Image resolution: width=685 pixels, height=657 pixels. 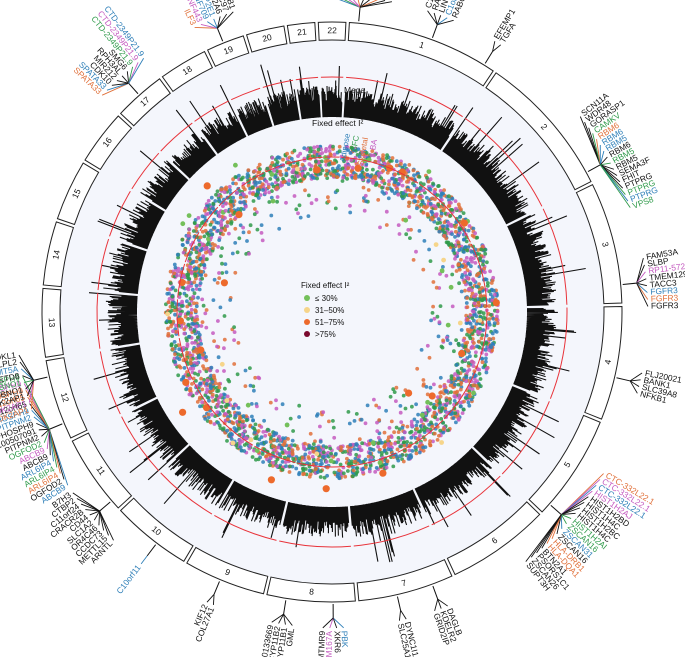 What do you see at coordinates (667, 276) in the screenshot?
I see `gene-label: TMEM129` at bounding box center [667, 276].